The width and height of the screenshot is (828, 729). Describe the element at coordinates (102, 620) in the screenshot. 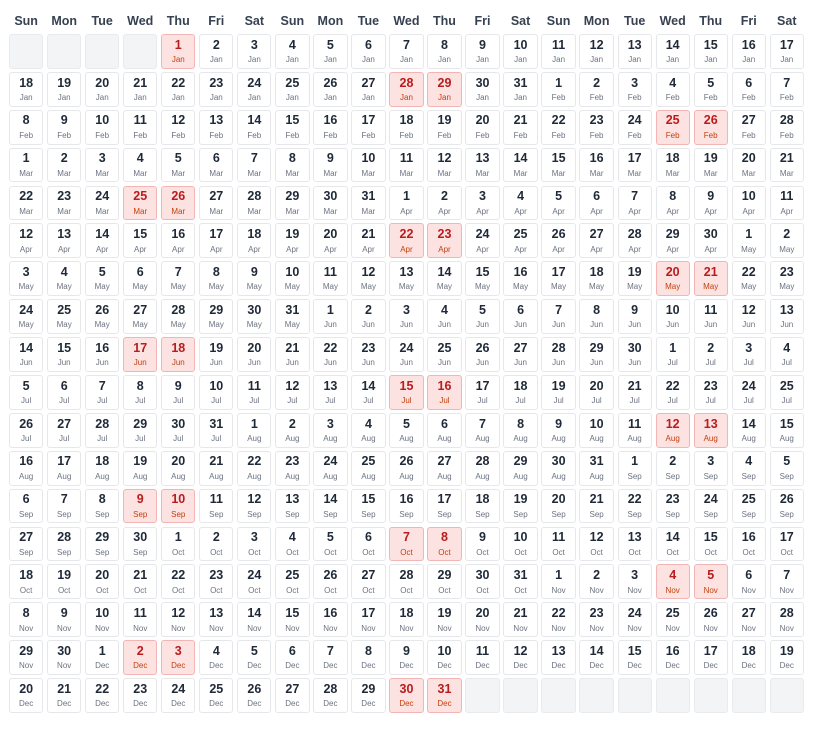

I see `day-cell: 10 Nov` at that location.